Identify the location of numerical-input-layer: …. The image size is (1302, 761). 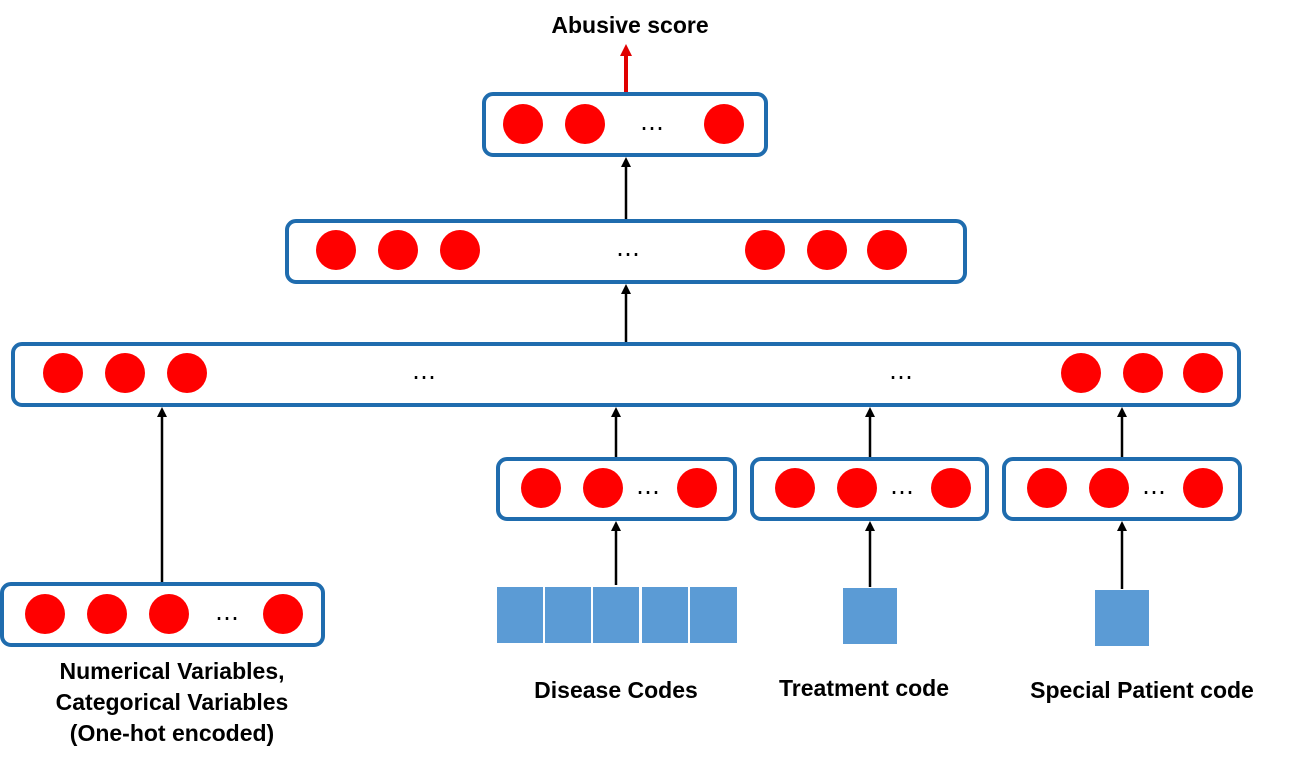
(162, 614).